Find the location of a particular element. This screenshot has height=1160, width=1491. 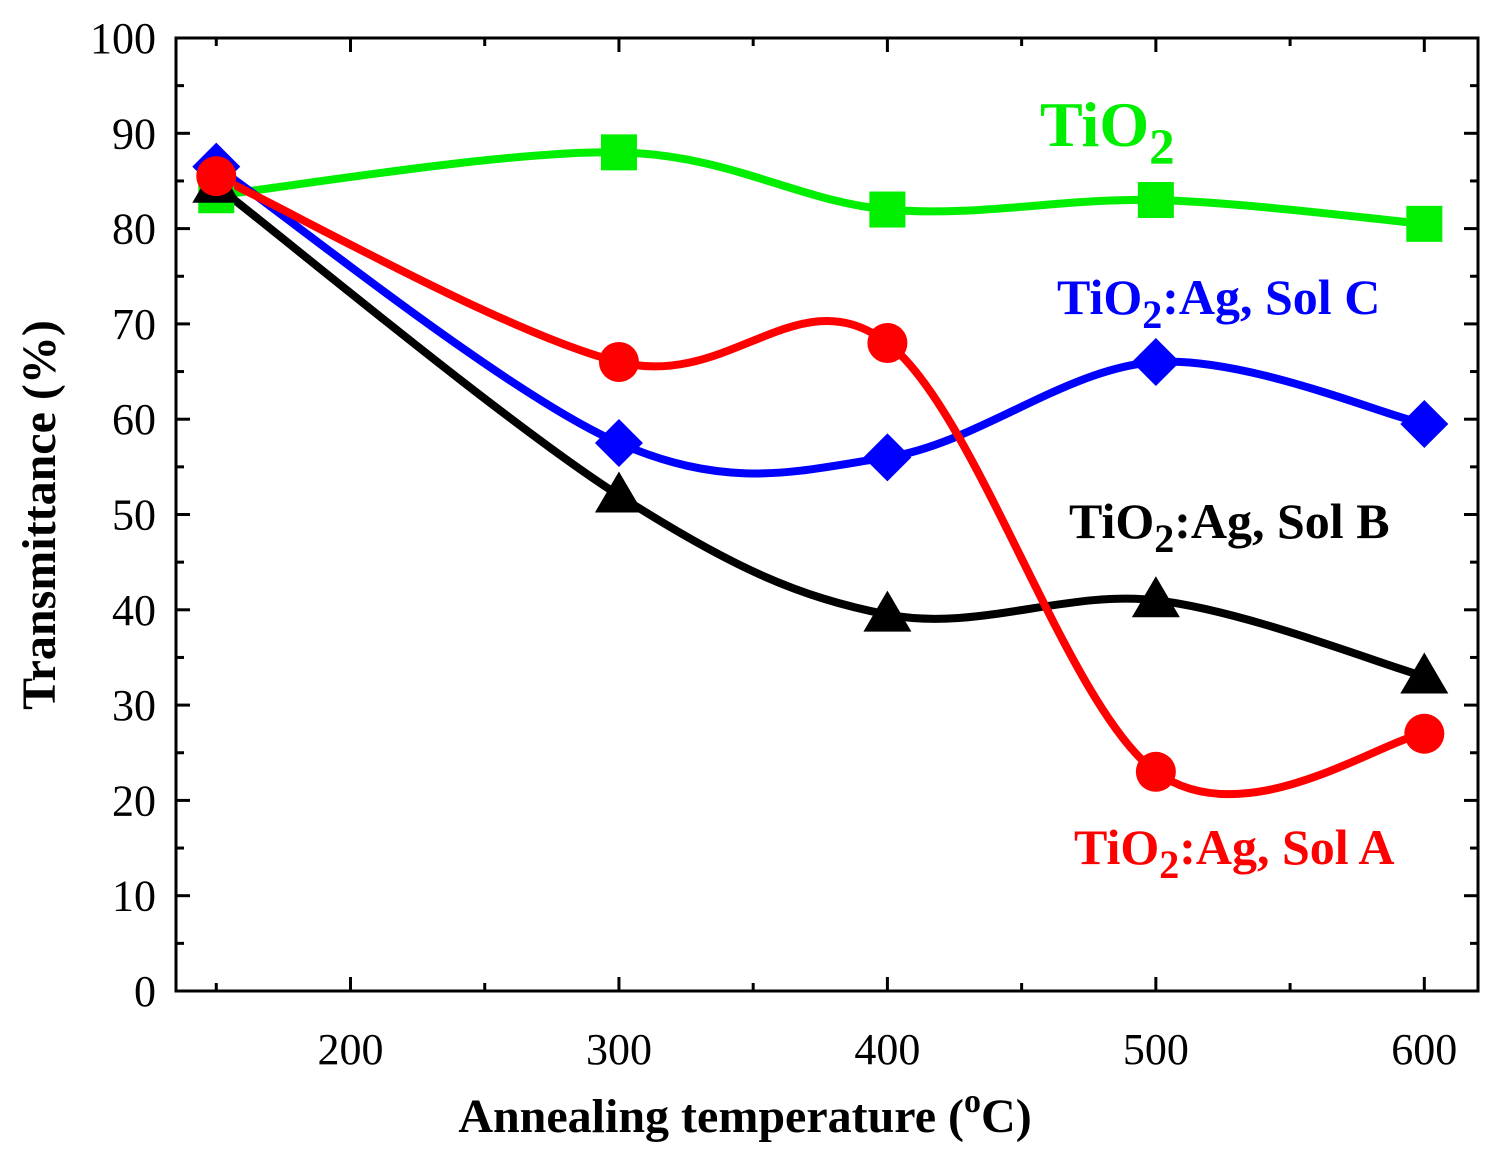

x-tick-label: 200 is located at coordinates (350, 1049).